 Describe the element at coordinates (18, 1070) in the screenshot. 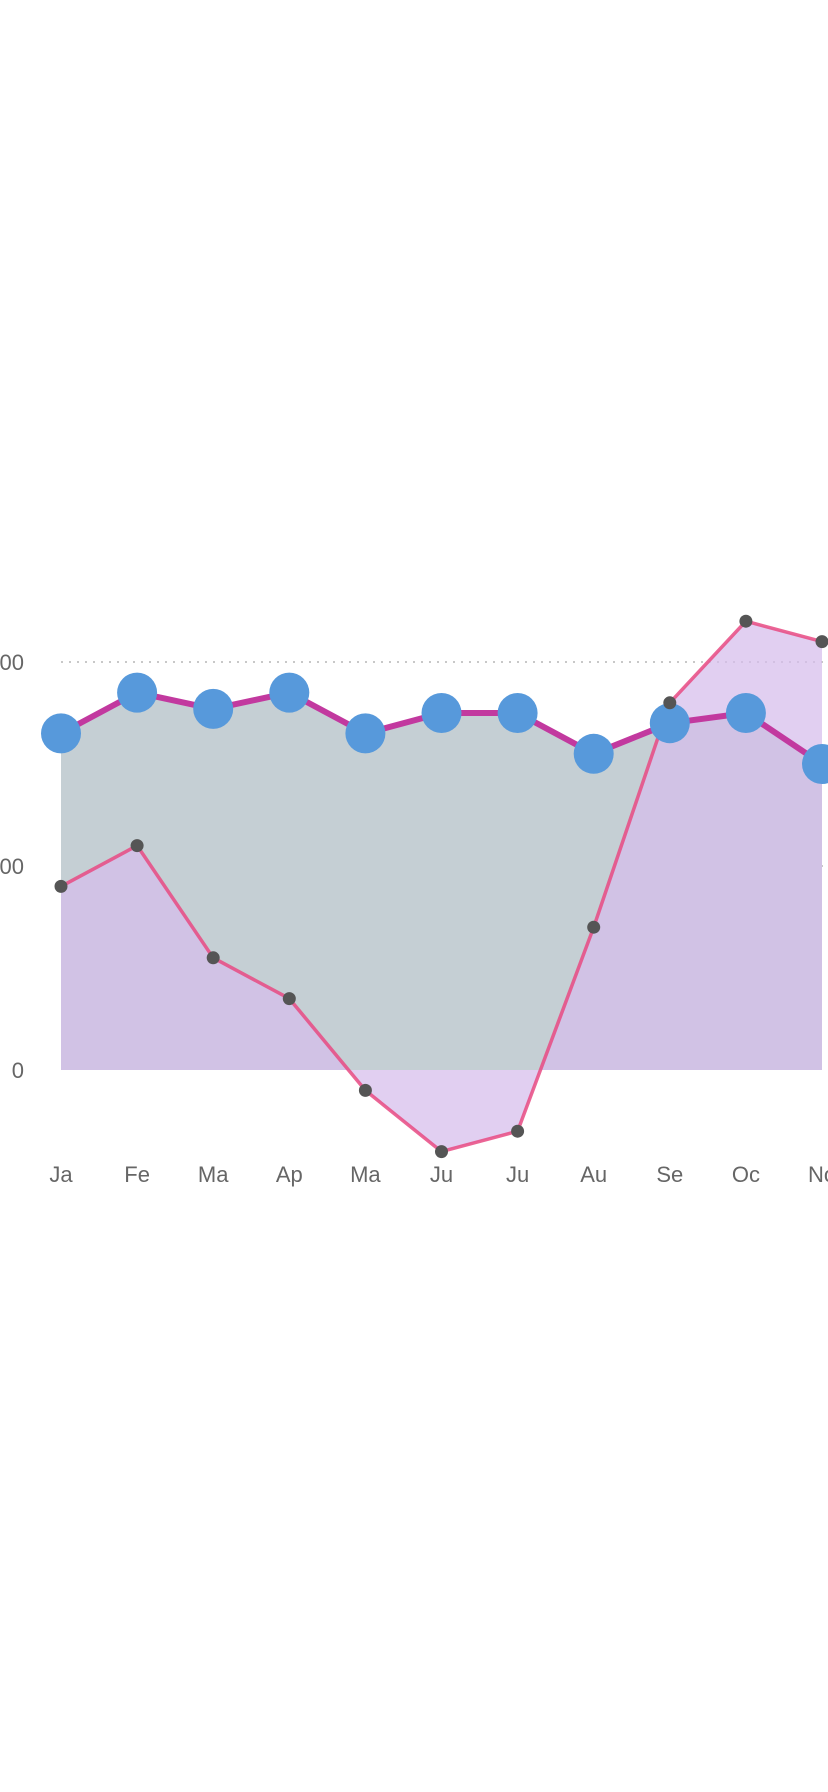

I see `y-tick-label: 0` at that location.